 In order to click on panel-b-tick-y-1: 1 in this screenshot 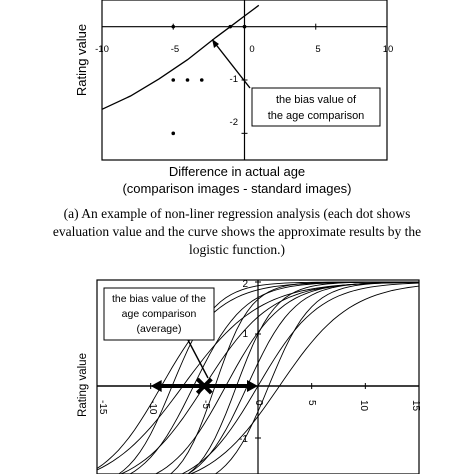, I will do `click(245, 334)`.